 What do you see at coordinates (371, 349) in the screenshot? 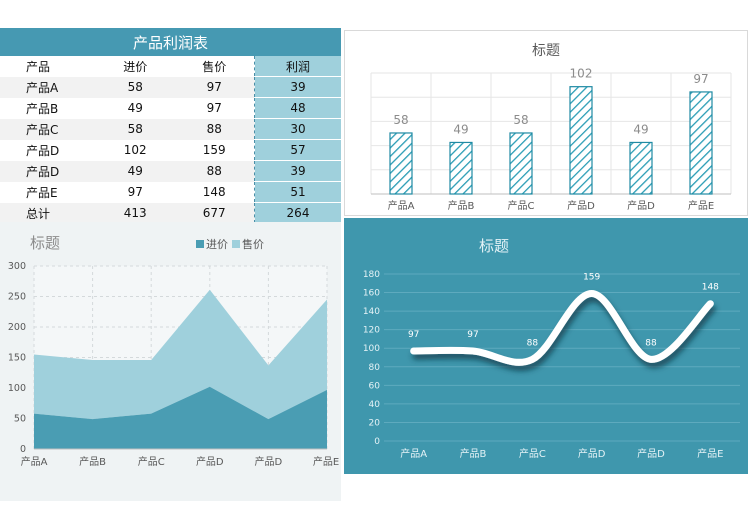
I see `line-y-tick-label: 100` at bounding box center [371, 349].